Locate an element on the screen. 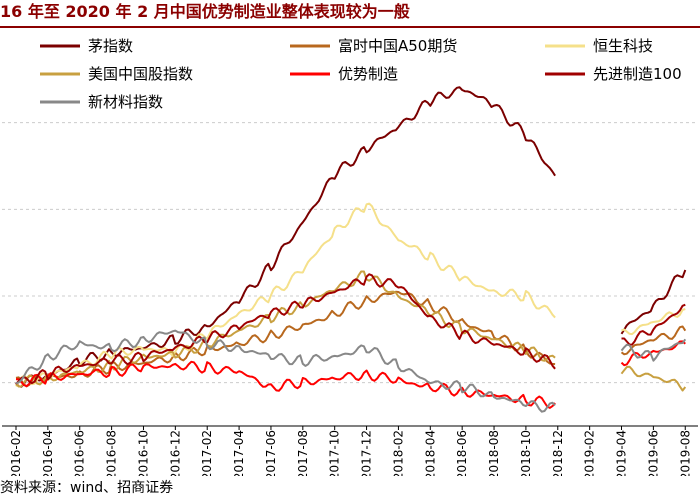  source-line: 资料来源：wind、招商证券 is located at coordinates (87, 488).